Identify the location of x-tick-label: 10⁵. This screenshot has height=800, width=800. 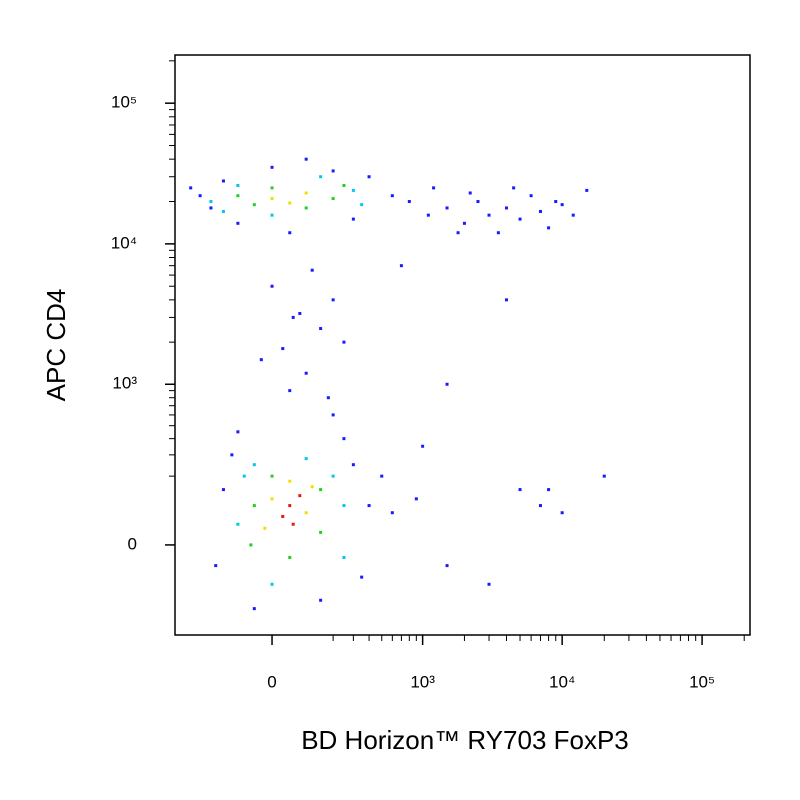
(702, 681).